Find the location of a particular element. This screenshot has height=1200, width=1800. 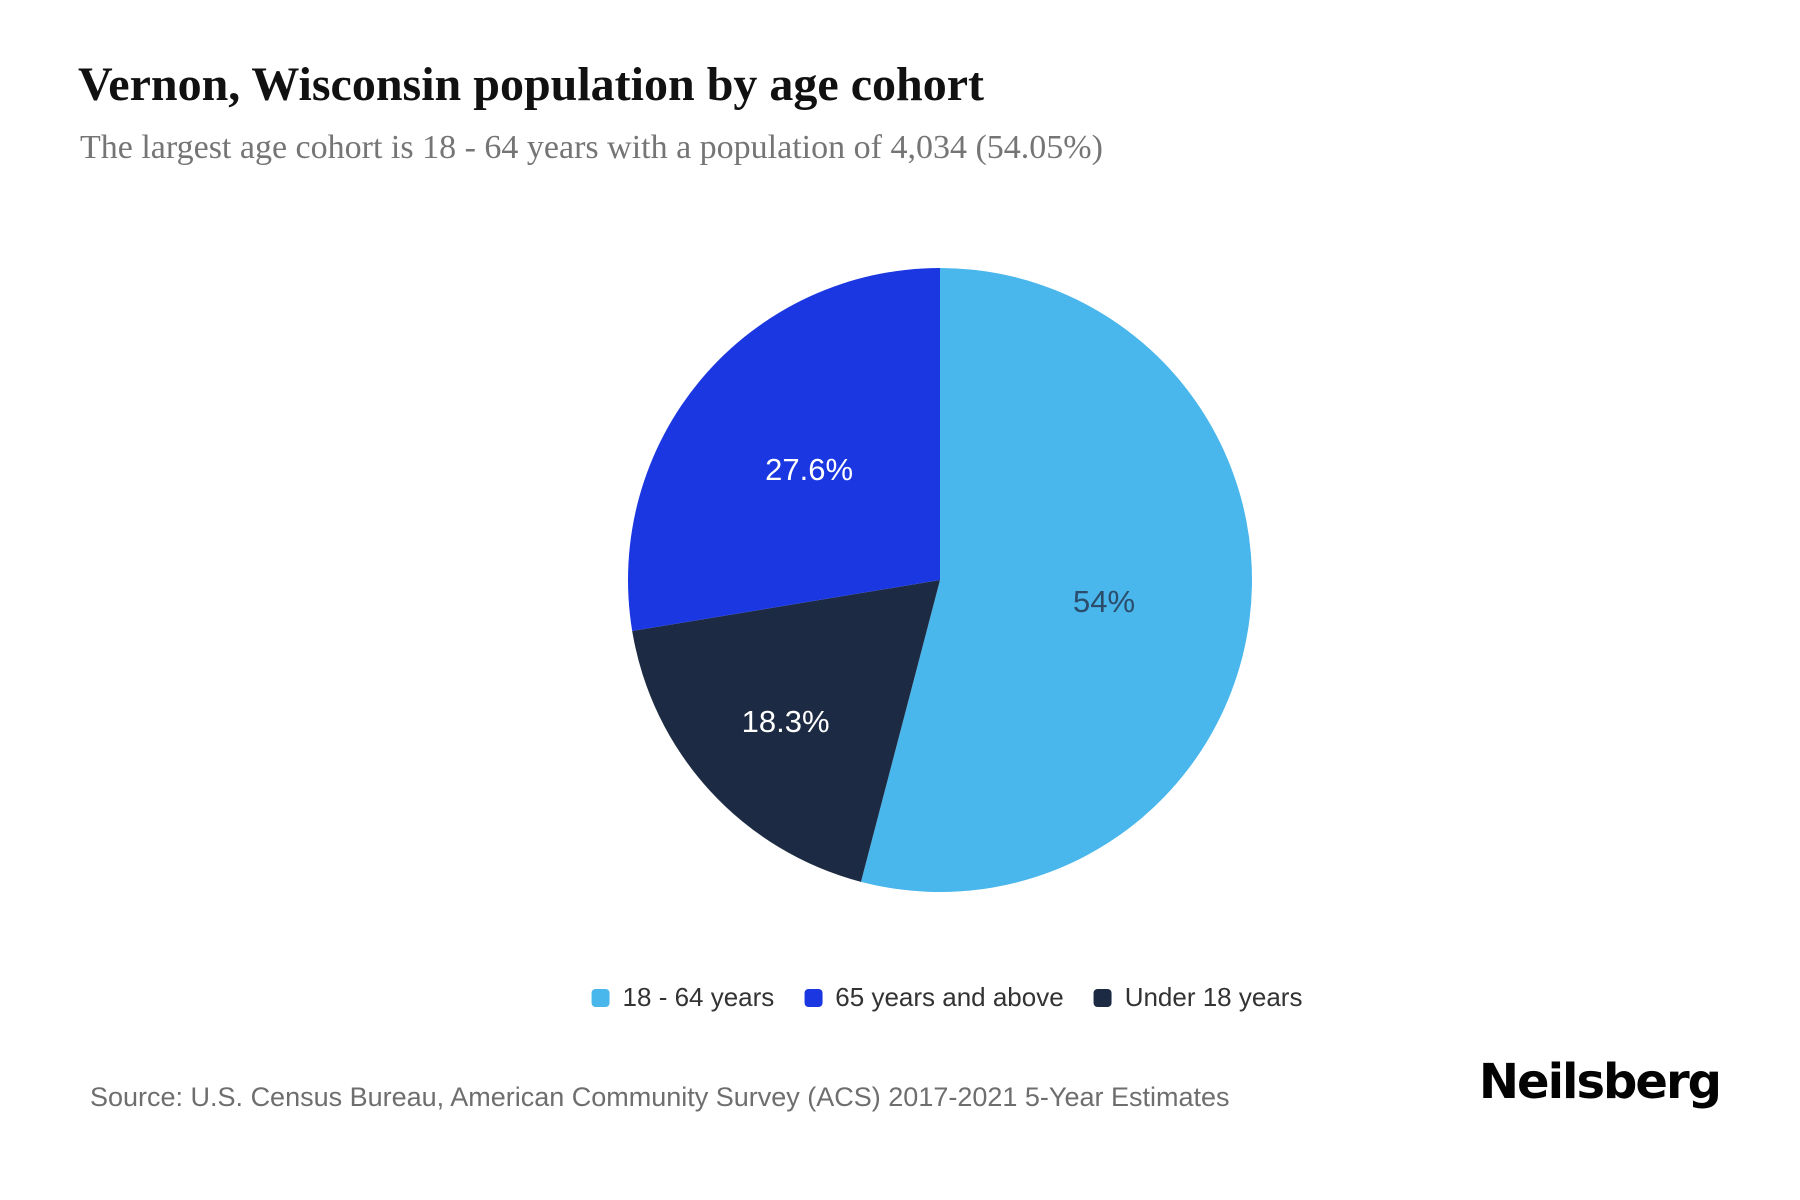

pie-slice-under-18-years is located at coordinates (786, 731).